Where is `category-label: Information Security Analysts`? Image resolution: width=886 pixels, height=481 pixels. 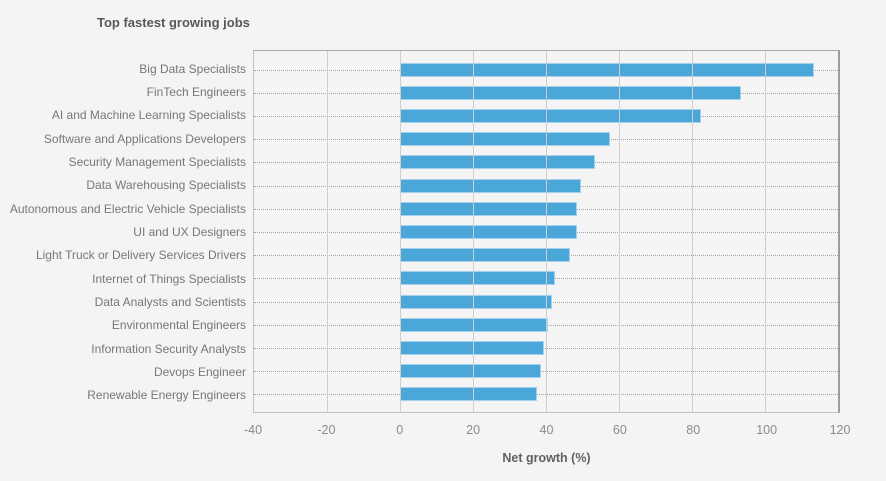 category-label: Information Security Analysts is located at coordinates (168, 348).